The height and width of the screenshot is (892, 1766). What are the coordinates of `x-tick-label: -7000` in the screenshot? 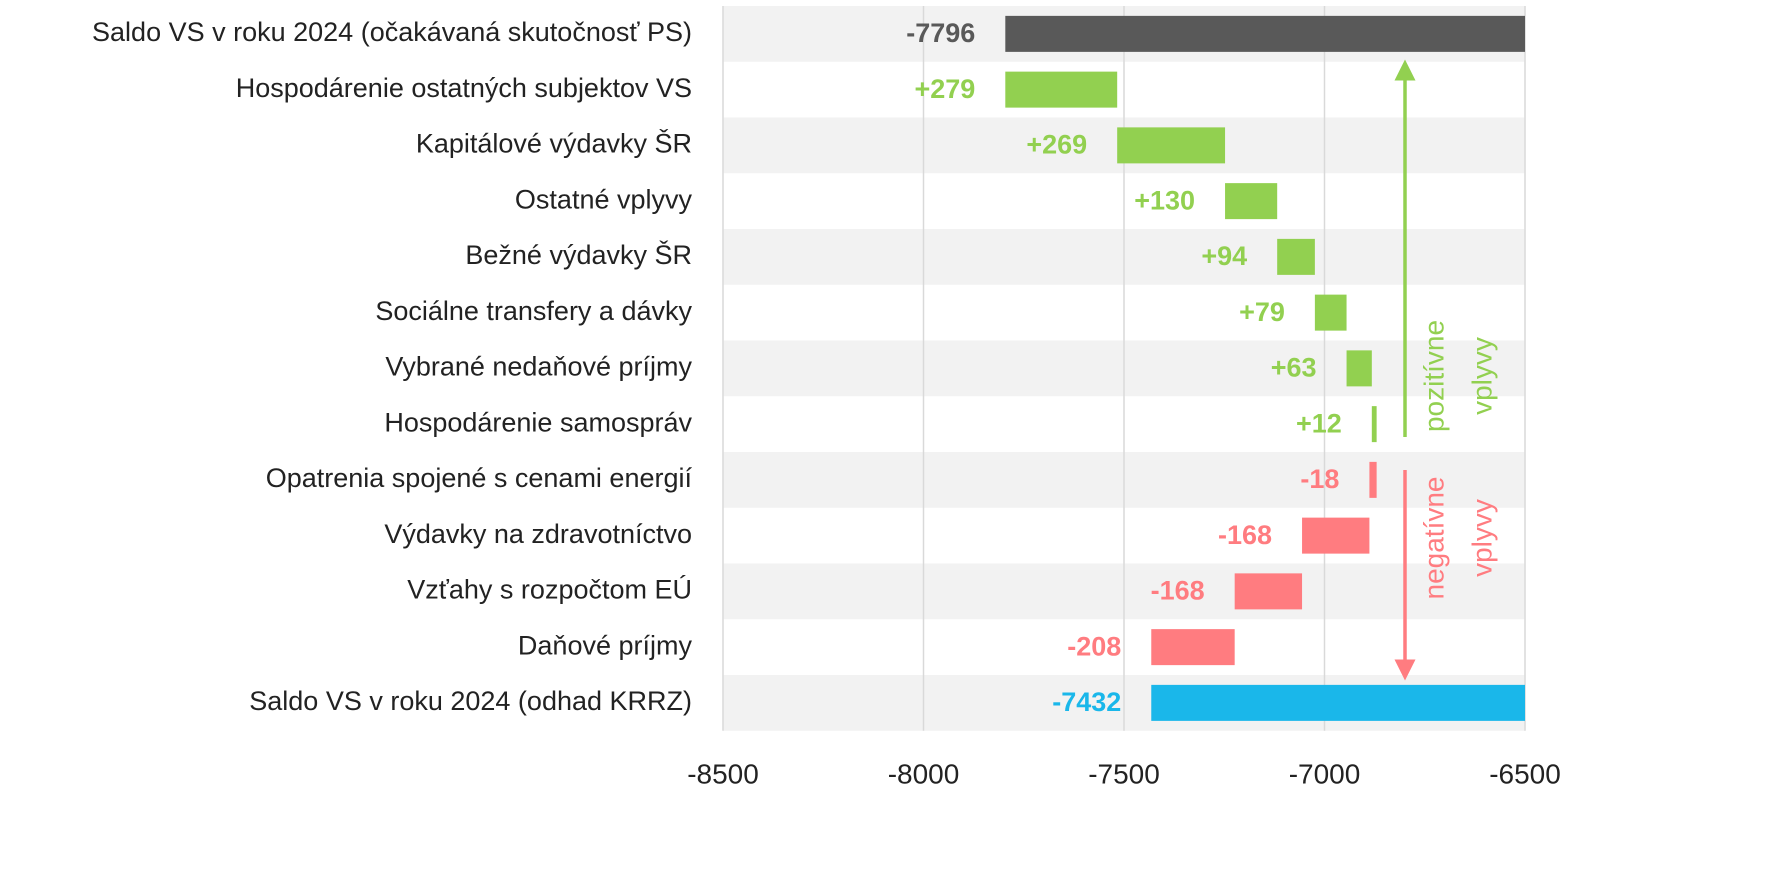 It's located at (1325, 773).